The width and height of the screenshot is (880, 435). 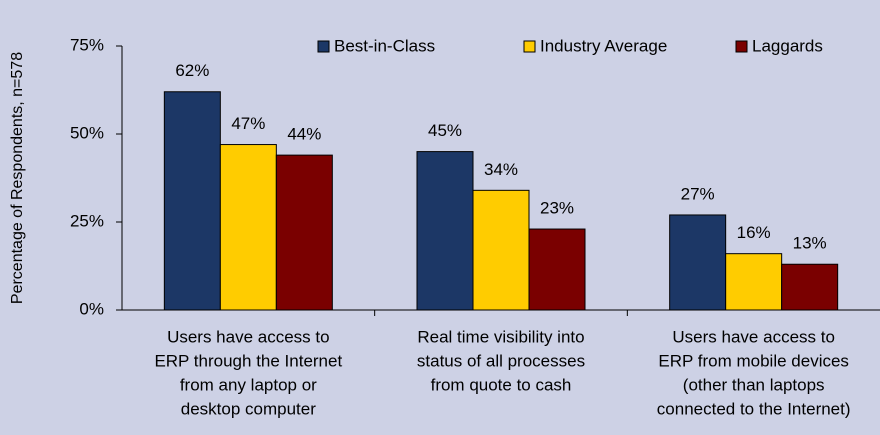 I want to click on value-label: 13%, so click(x=810, y=243).